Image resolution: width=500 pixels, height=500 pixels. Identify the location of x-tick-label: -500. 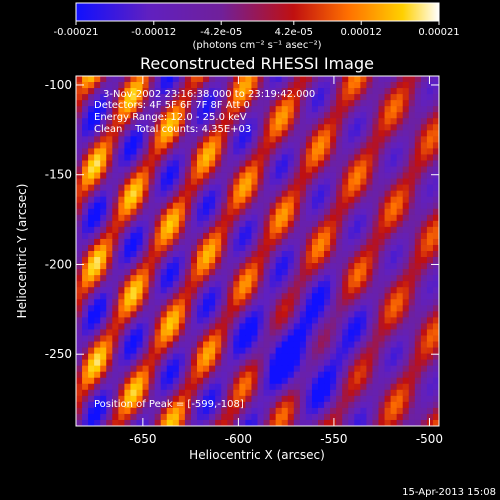
(429, 439).